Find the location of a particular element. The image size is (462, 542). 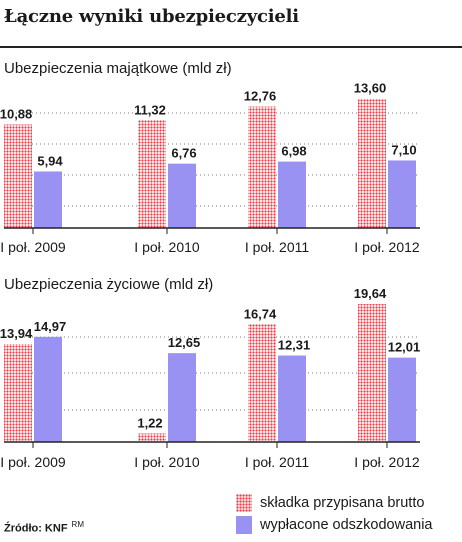

life-data-label: 16,74 is located at coordinates (260, 313).